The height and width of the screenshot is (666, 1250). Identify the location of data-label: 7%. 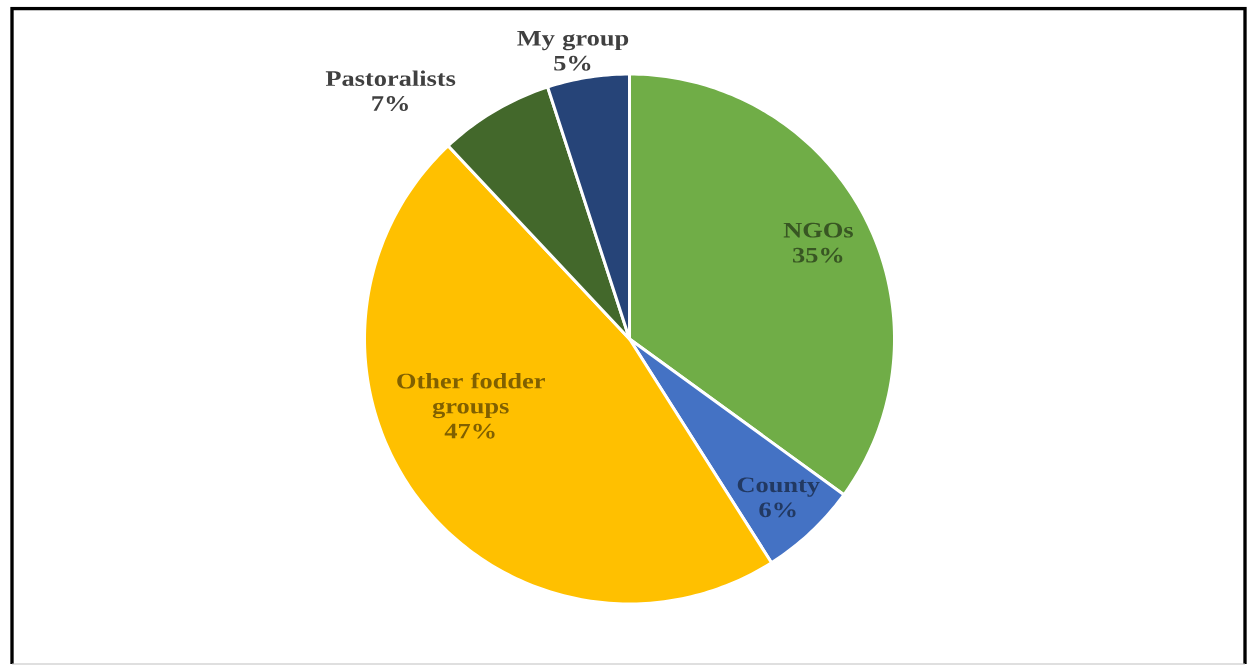
(390, 104).